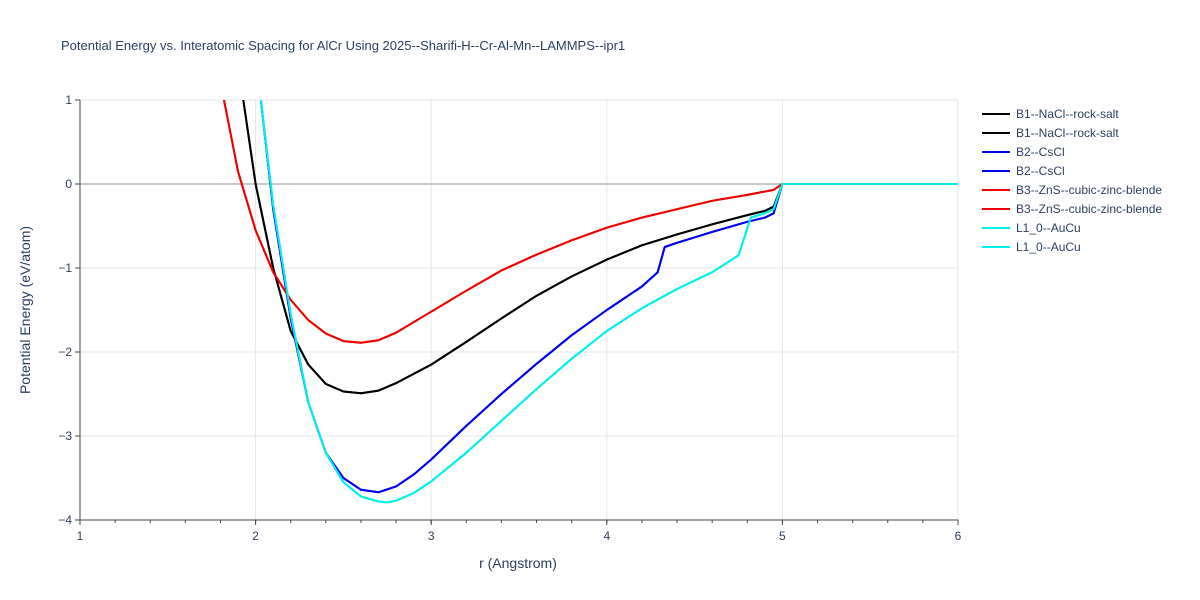 Image resolution: width=1200 pixels, height=600 pixels. Describe the element at coordinates (68, 184) in the screenshot. I see `y-tick-label: 0` at that location.